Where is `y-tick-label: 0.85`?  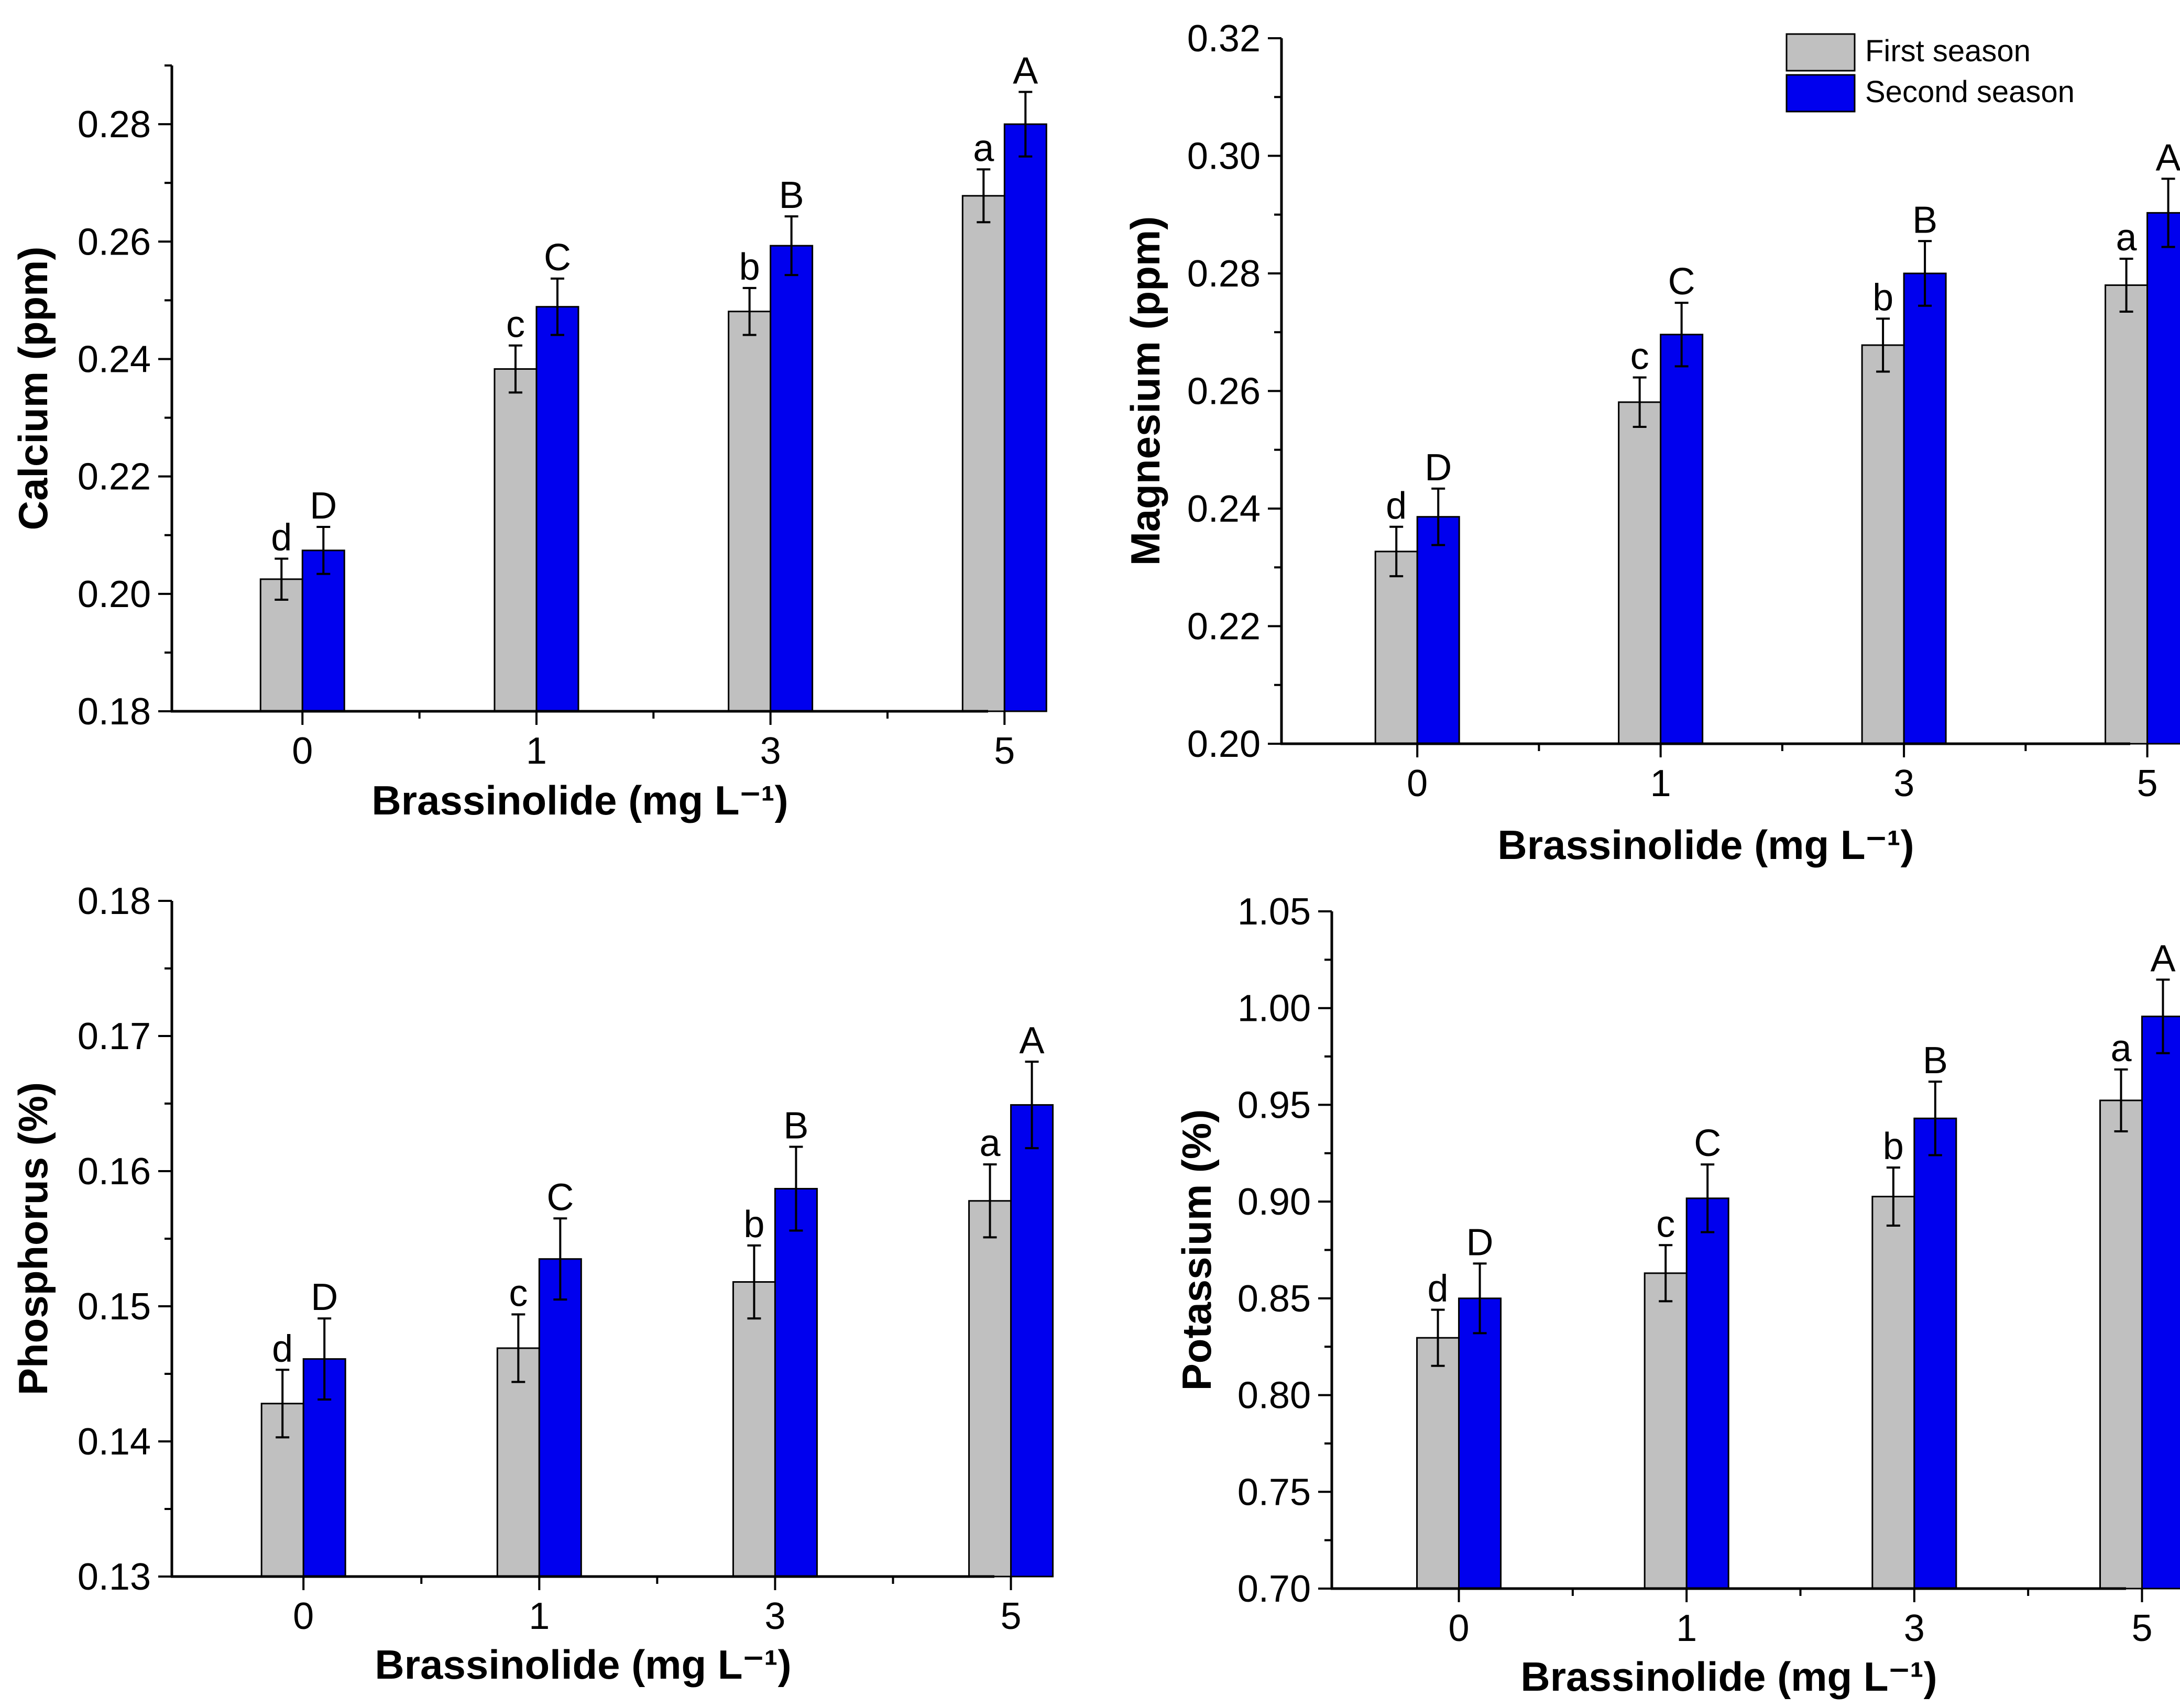
y-tick-label: 0.85 is located at coordinates (1274, 1299).